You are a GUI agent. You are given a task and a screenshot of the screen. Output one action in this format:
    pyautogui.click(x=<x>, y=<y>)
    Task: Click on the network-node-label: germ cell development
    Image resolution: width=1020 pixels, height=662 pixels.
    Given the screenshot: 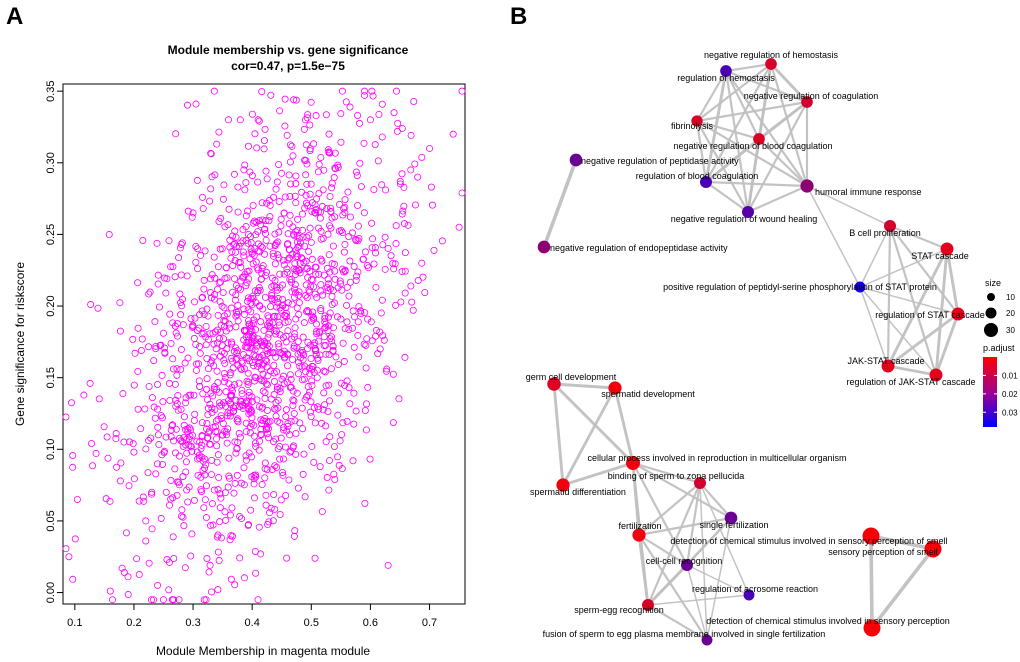 What is the action you would take?
    pyautogui.click(x=571, y=377)
    